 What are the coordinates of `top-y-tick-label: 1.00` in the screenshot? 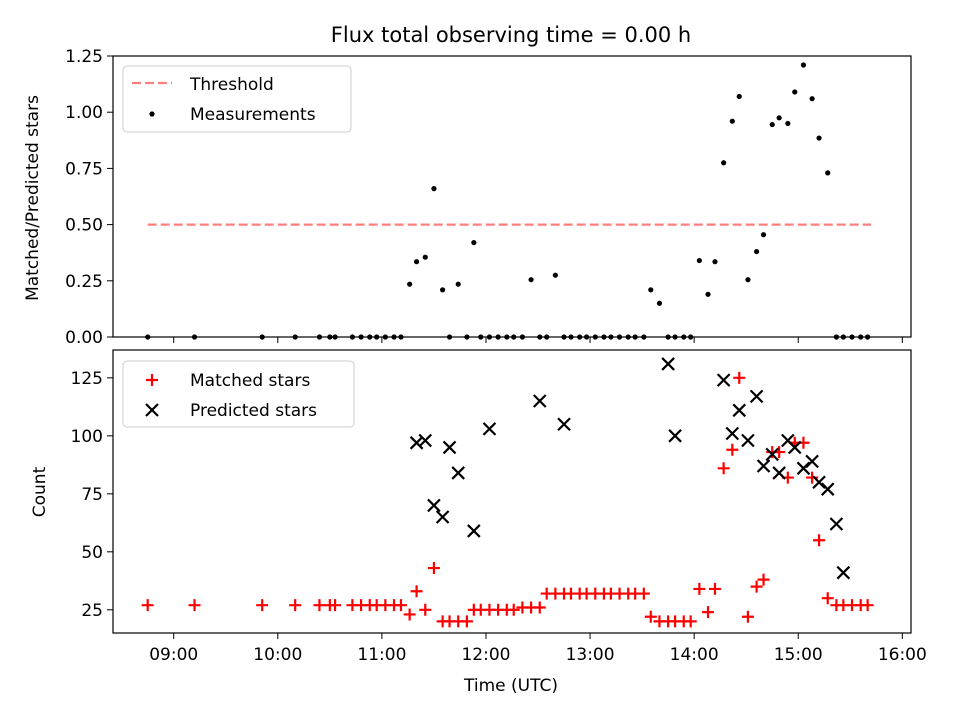 It's located at (84, 113).